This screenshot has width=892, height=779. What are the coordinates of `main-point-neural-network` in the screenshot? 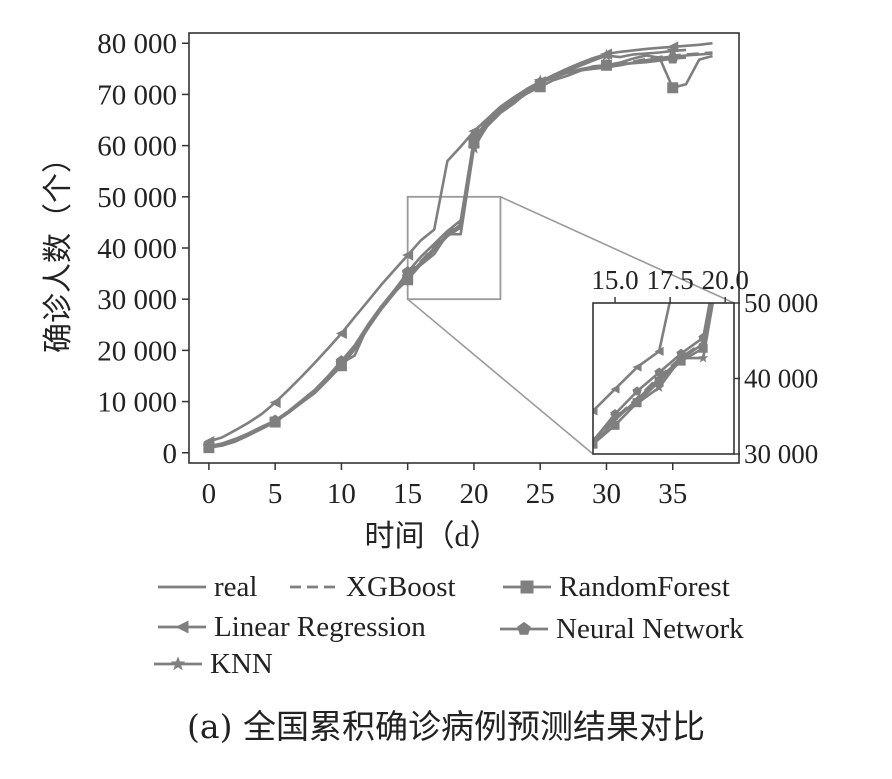 It's located at (606, 65).